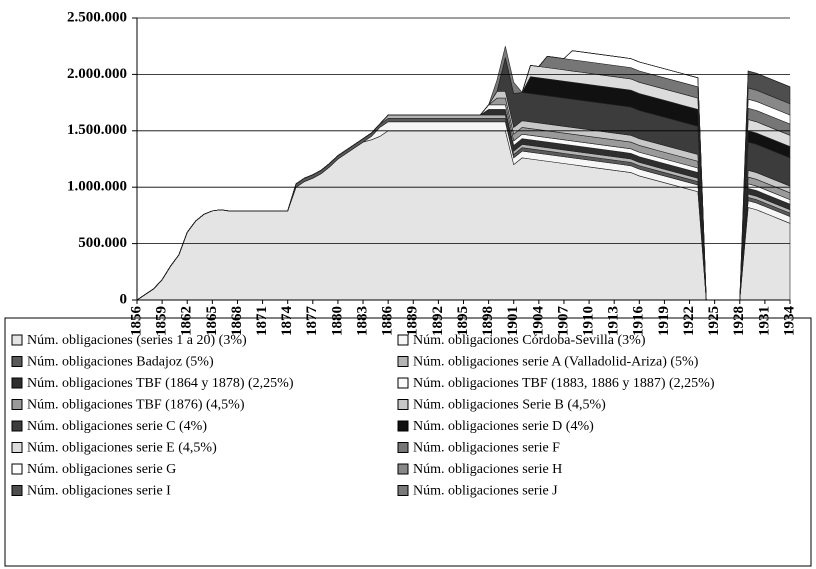 The image size is (816, 569). Describe the element at coordinates (614, 321) in the screenshot. I see `x-tick-label: 1913` at that location.